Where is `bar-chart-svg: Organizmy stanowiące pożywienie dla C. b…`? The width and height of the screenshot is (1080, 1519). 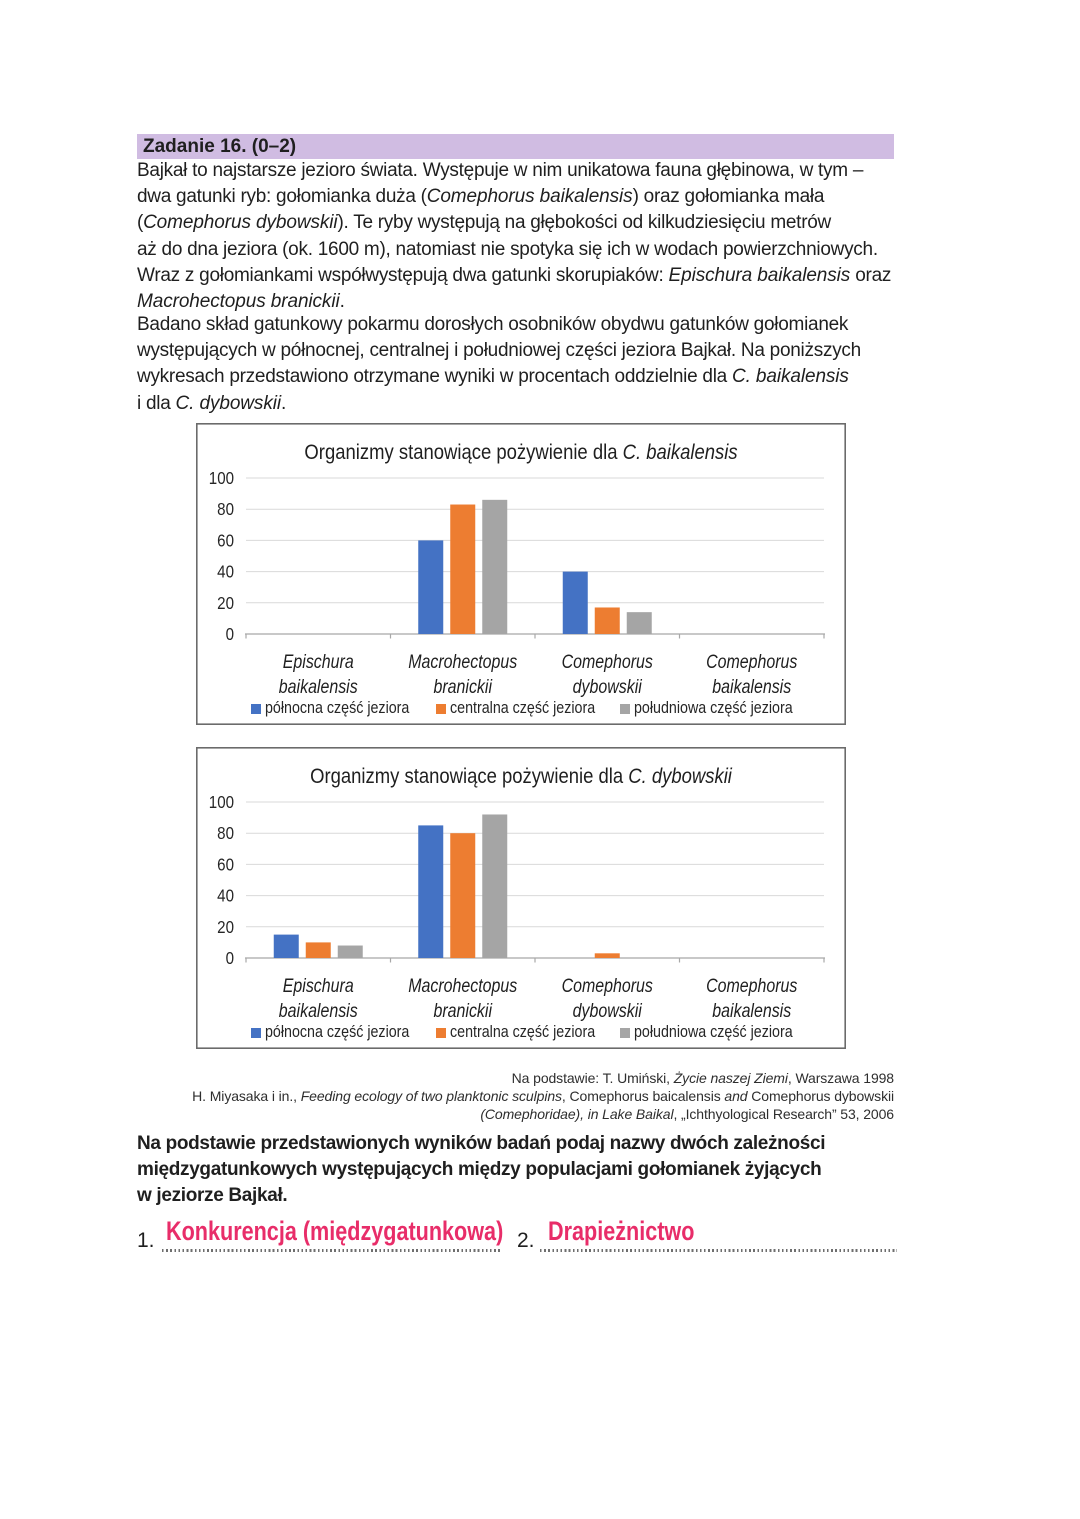 bar-chart-svg: Organizmy stanowiące pożywienie dla C. b… is located at coordinates (521, 574).